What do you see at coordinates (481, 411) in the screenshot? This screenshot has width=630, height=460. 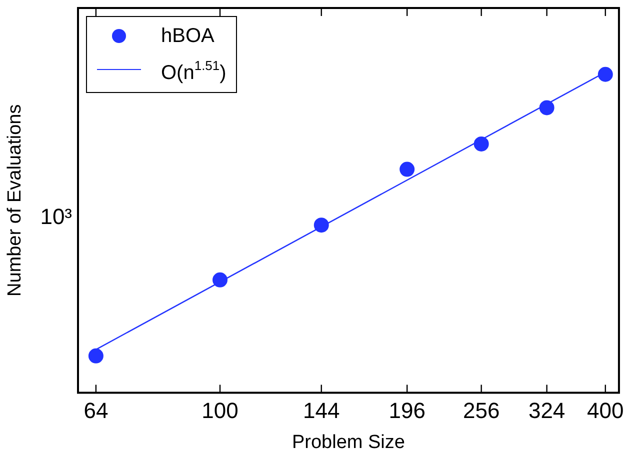 I see `x-tick-label: 256` at bounding box center [481, 411].